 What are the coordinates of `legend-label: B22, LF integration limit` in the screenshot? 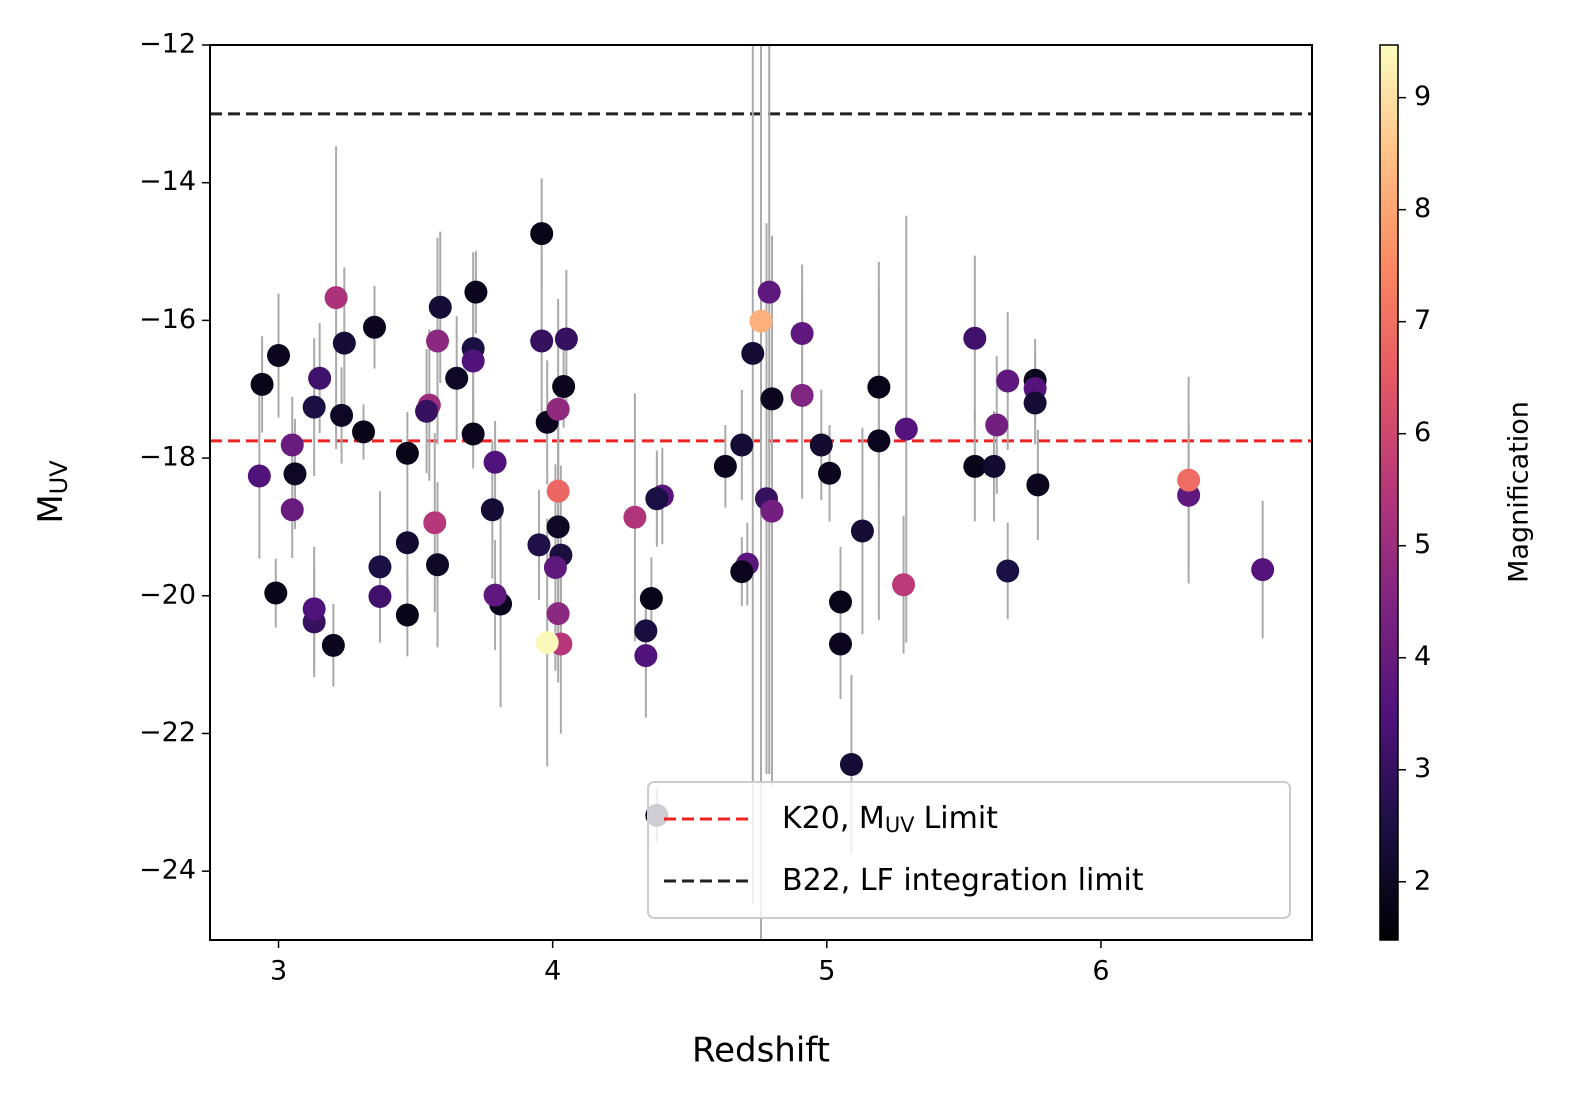 It's located at (963, 880).